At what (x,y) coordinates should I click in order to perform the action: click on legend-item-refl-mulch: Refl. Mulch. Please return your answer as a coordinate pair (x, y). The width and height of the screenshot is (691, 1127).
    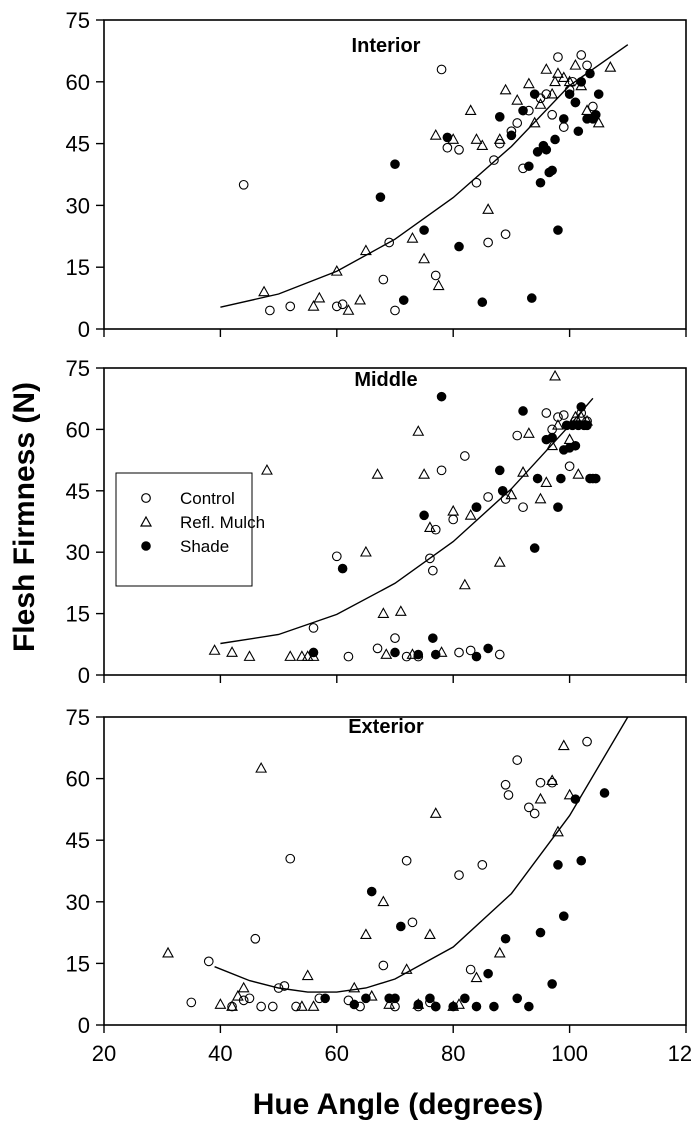
    Looking at the image, I should click on (202, 522).